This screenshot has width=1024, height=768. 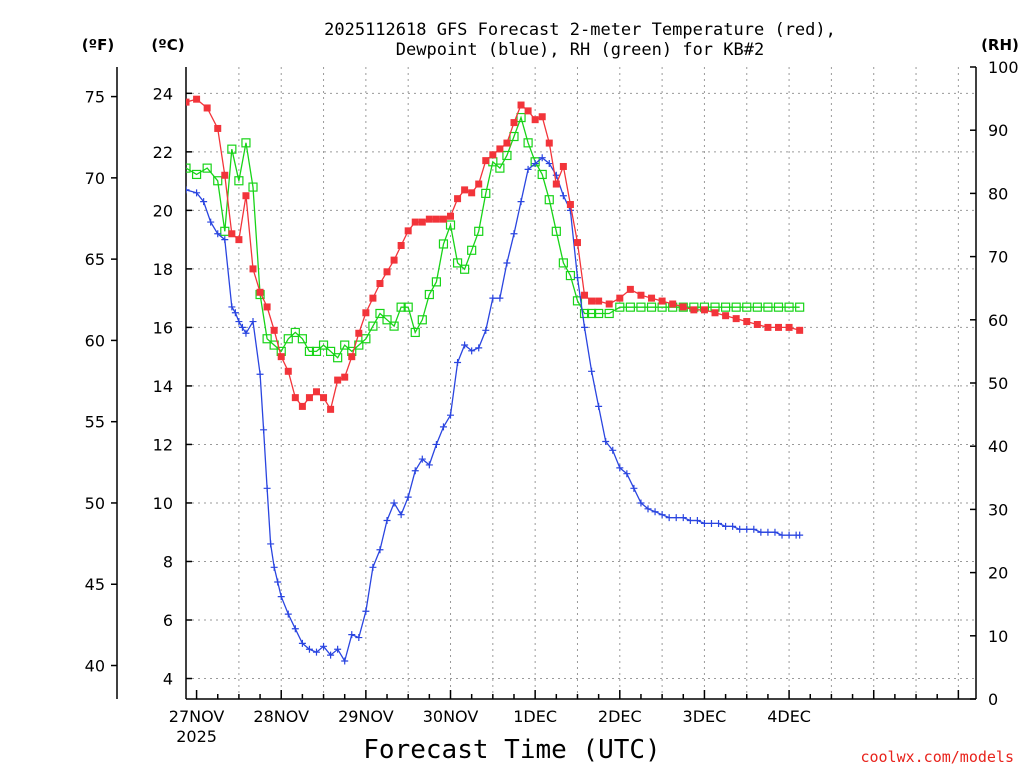 What do you see at coordinates (580, 50) in the screenshot?
I see `chart-title-line-2: Dewpoint (blue), RH (green) for KB#2` at bounding box center [580, 50].